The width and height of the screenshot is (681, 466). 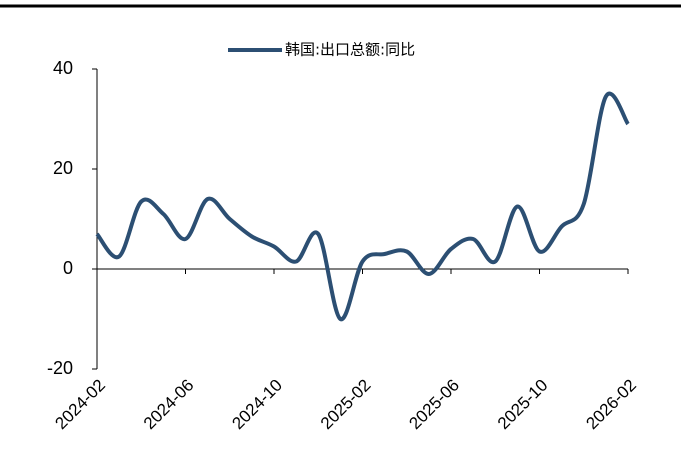 I want to click on legend-label: 韩国:出口总额:同比, so click(x=350, y=50).